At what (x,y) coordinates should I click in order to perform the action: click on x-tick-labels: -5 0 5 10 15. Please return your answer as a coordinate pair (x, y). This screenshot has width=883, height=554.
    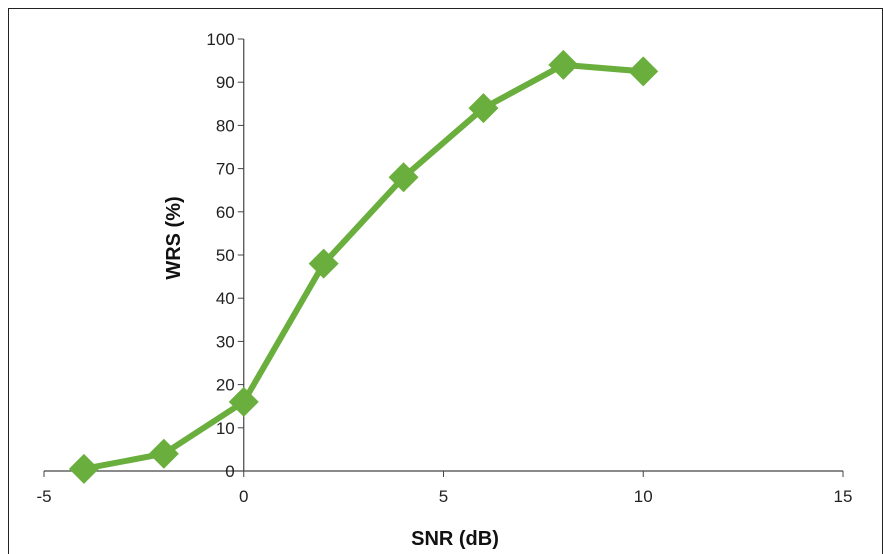
    Looking at the image, I should click on (444, 496).